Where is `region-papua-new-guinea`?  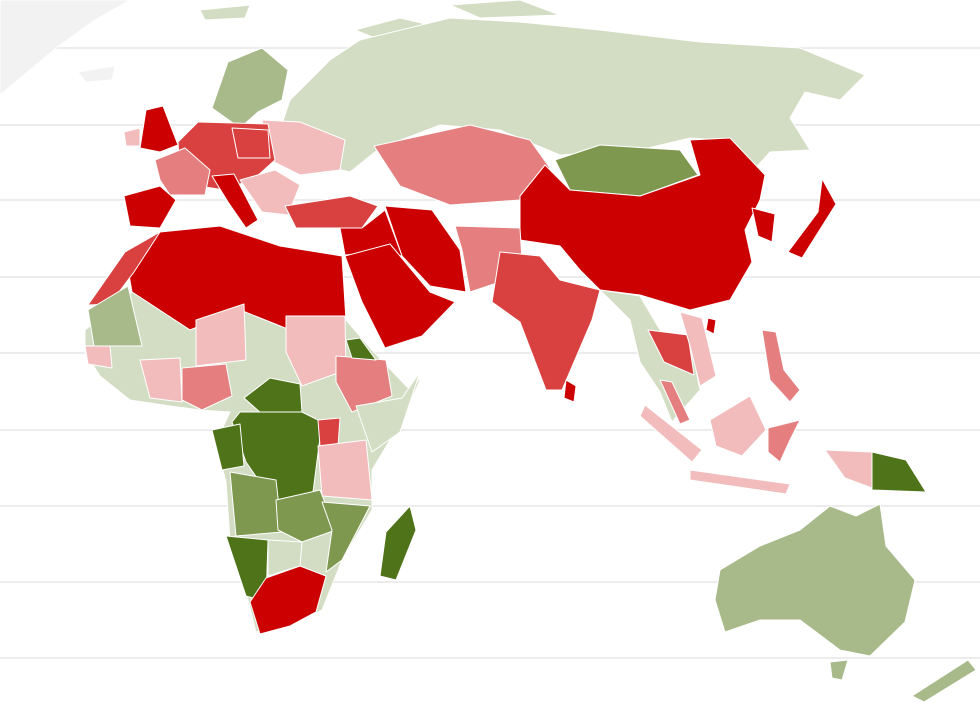
region-papua-new-guinea is located at coordinates (899, 472).